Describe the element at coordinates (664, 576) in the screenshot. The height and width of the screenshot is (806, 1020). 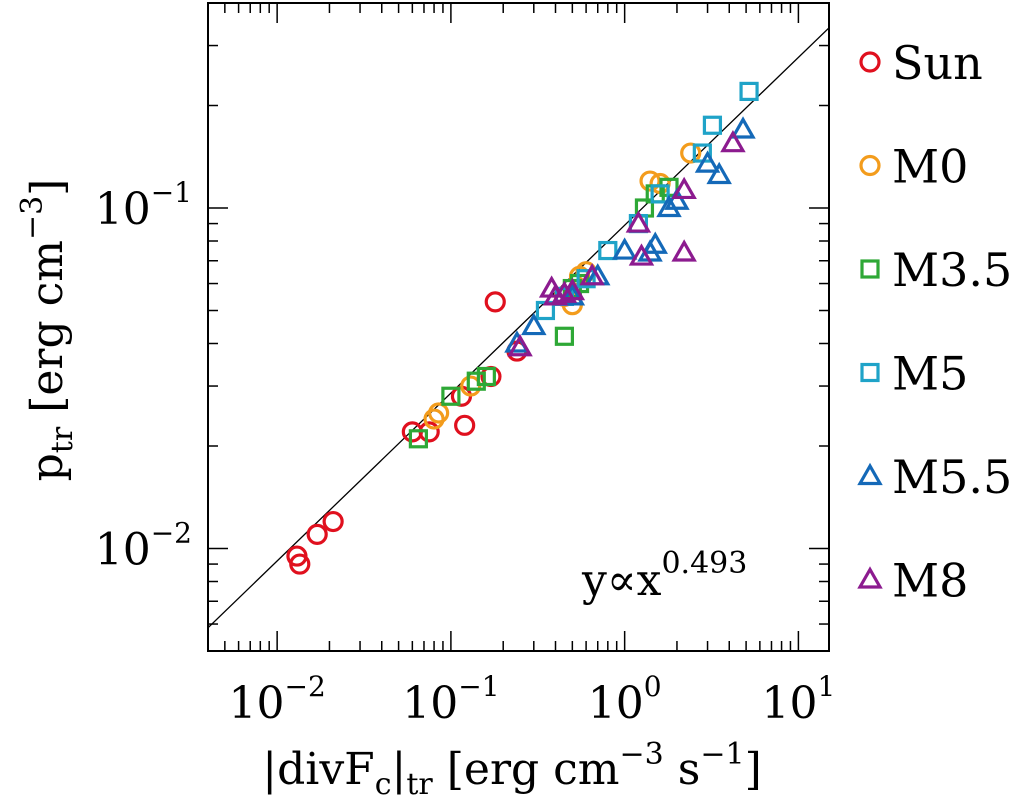
I see `fit-annotation: y∝x0.493` at that location.